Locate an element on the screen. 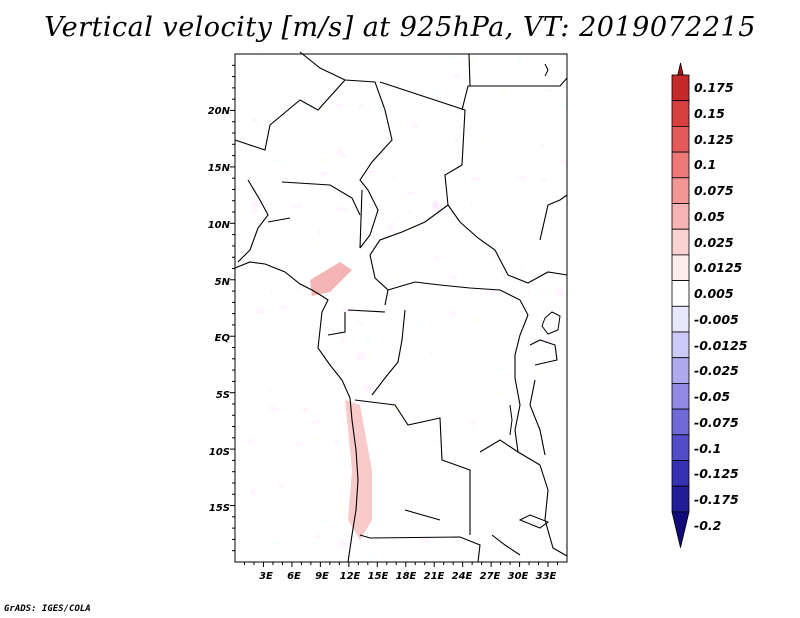 The height and width of the screenshot is (618, 800). colorbar-label: -0.075 is located at coordinates (716, 422).